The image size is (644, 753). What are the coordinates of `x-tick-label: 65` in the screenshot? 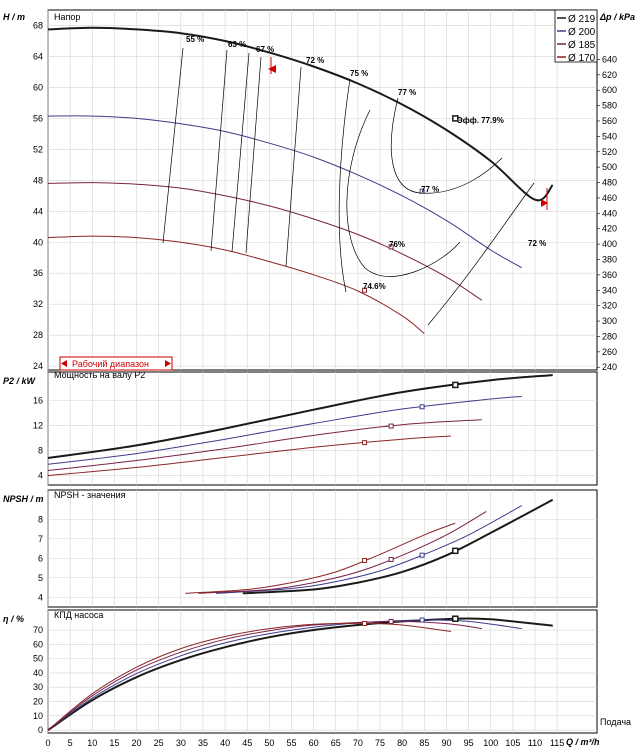 It's located at (336, 743).